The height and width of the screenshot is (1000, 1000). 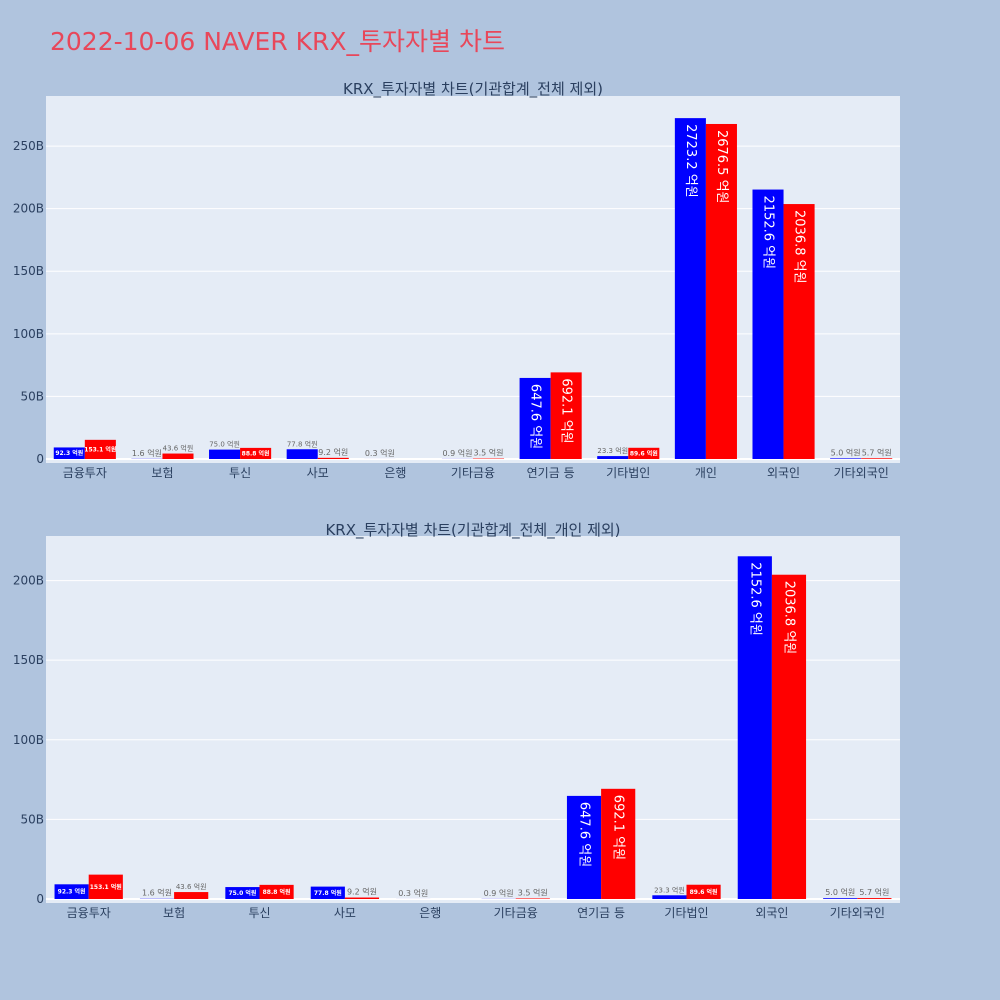 I want to click on chart-title: KRX_투자자별 차트(기관합계_전체_개인 제외), so click(x=472, y=530).